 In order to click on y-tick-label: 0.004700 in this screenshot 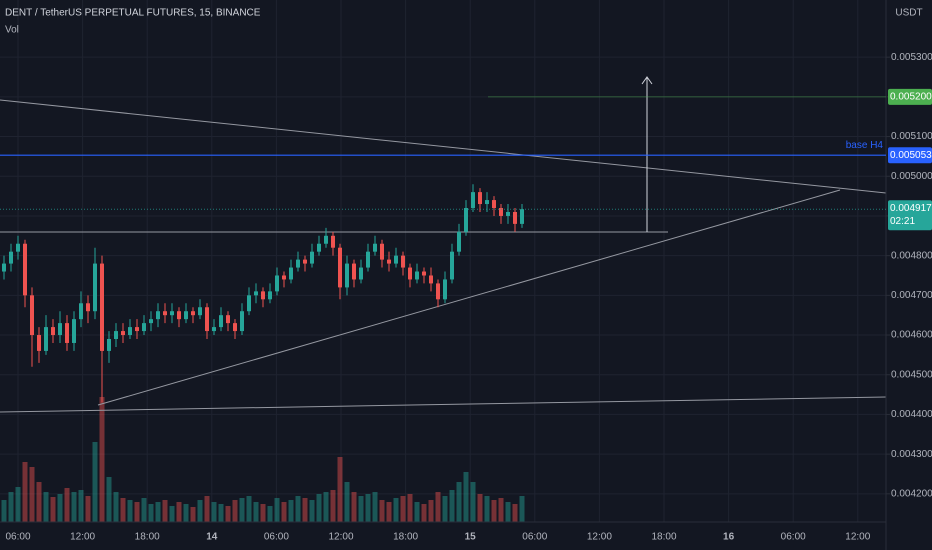, I will do `click(911, 295)`.